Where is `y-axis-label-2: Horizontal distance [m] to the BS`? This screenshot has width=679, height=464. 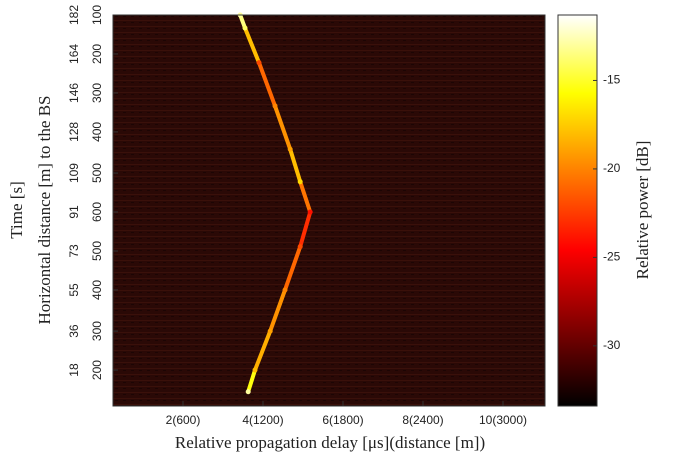 y-axis-label-2: Horizontal distance [m] to the BS is located at coordinates (44, 210).